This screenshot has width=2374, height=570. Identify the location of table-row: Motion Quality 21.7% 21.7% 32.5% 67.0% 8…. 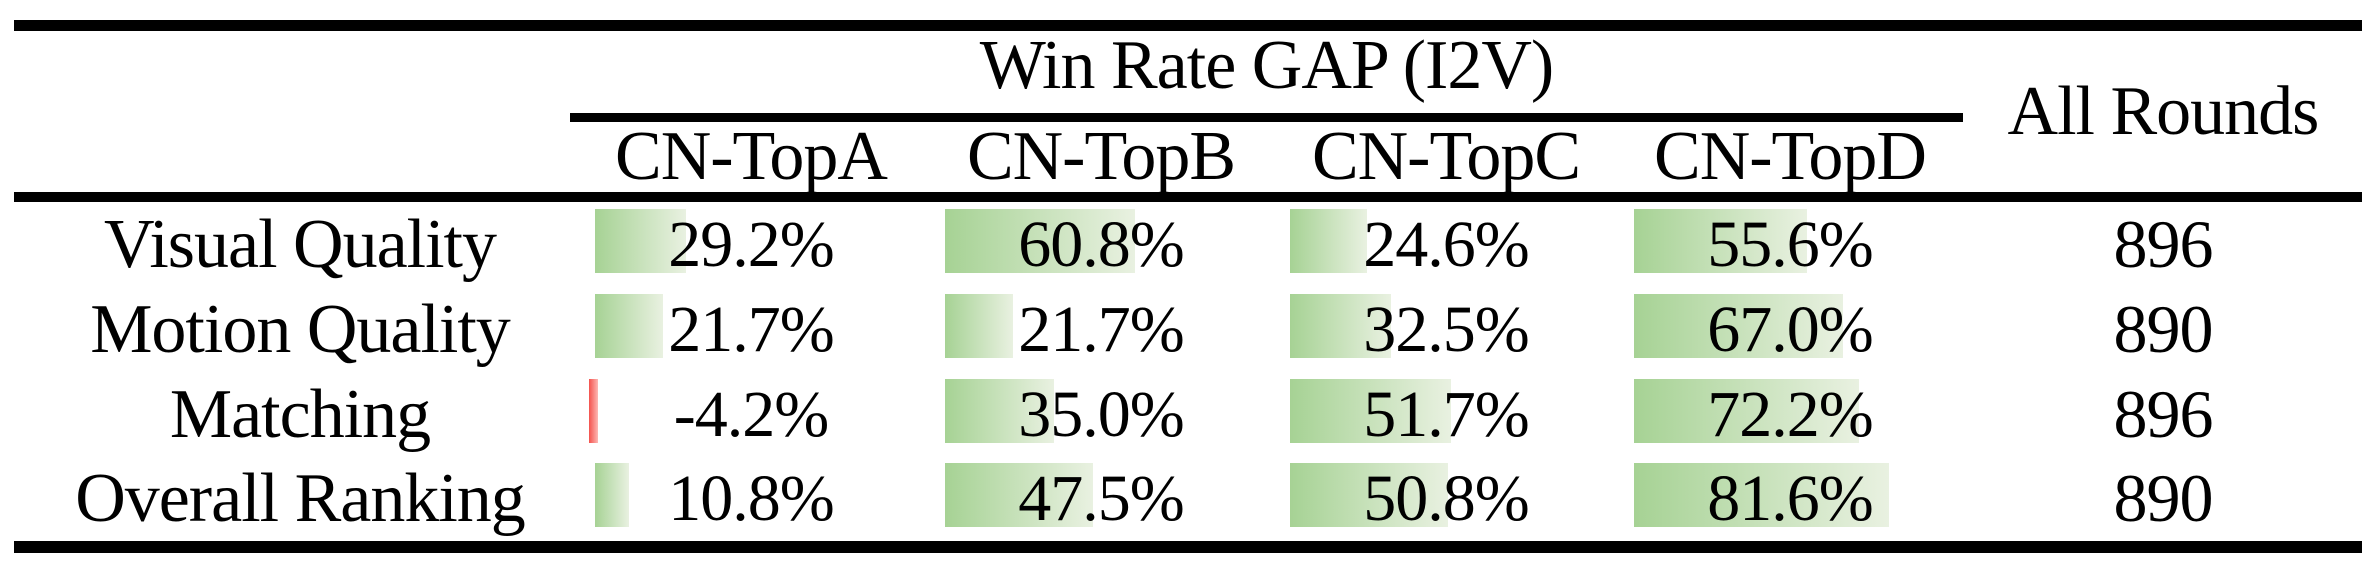
(1187, 329).